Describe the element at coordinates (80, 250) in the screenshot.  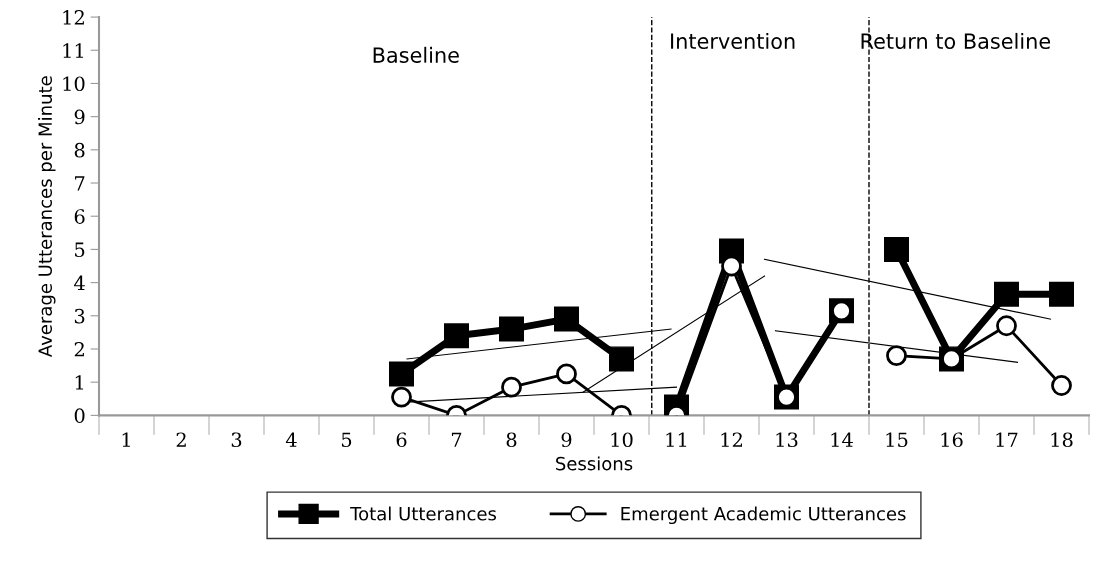
I see `y-tick-label: 5` at that location.